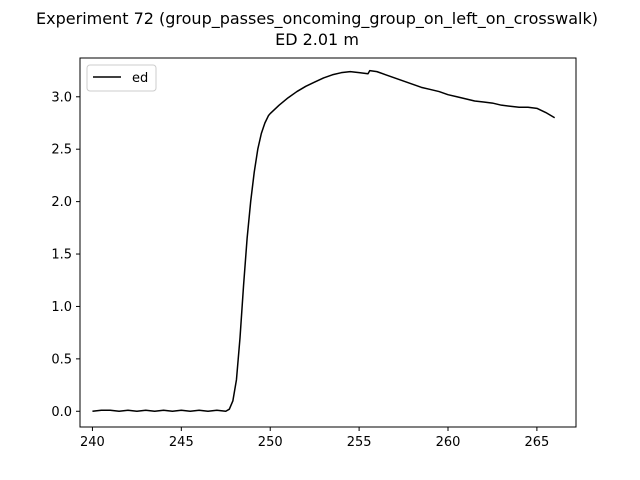 The height and width of the screenshot is (480, 640). What do you see at coordinates (359, 442) in the screenshot?
I see `x-tick-label: 255` at bounding box center [359, 442].